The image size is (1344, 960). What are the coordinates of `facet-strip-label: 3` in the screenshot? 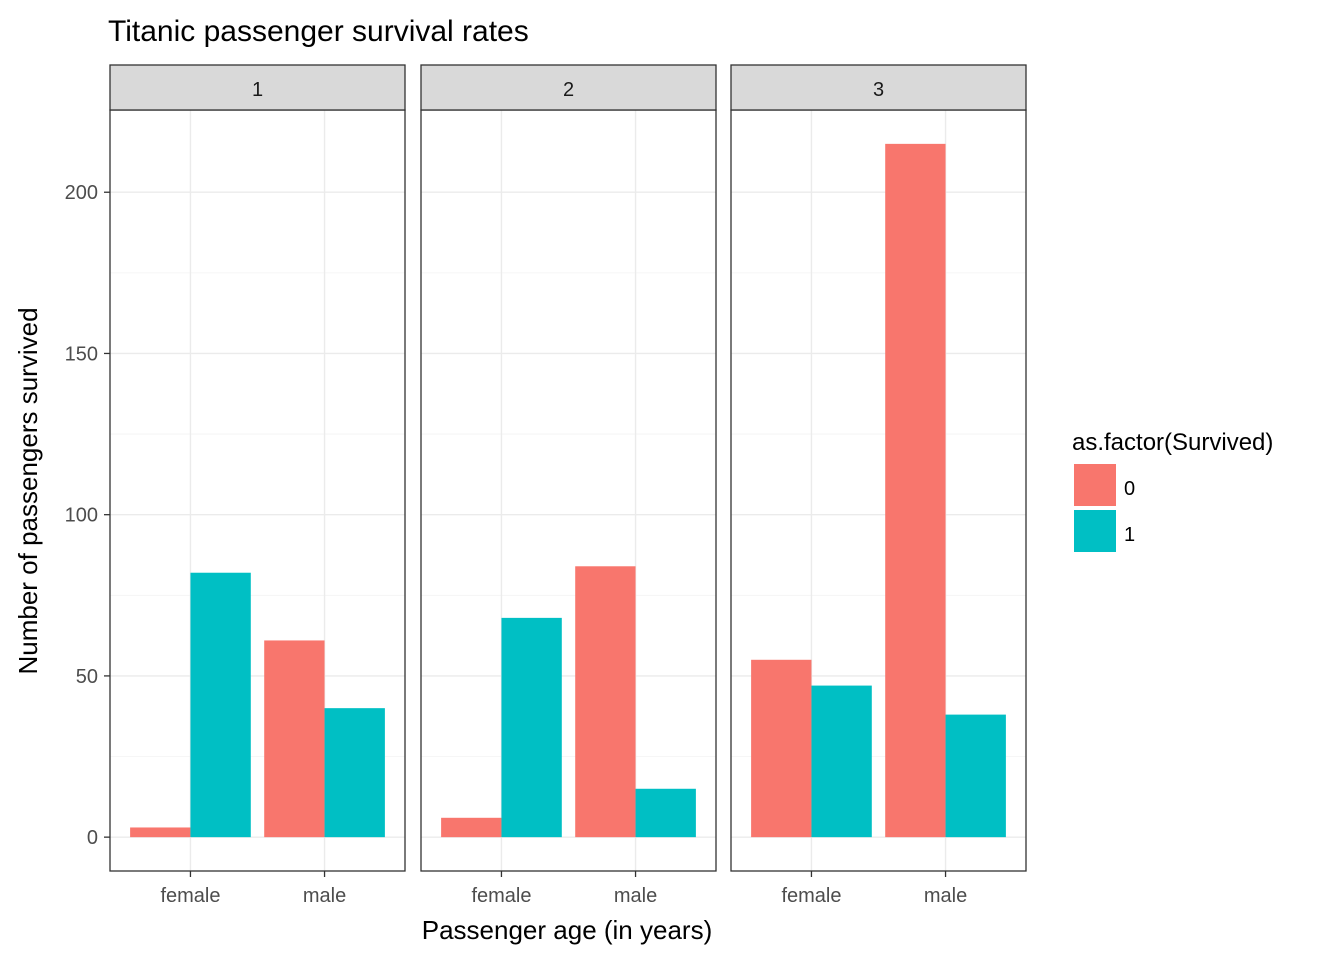 It's located at (878, 90).